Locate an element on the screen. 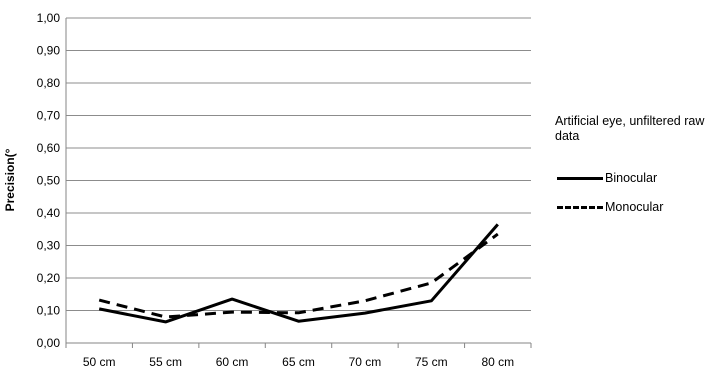 This screenshot has width=709, height=374. legend-swatch-dashed is located at coordinates (580, 207).